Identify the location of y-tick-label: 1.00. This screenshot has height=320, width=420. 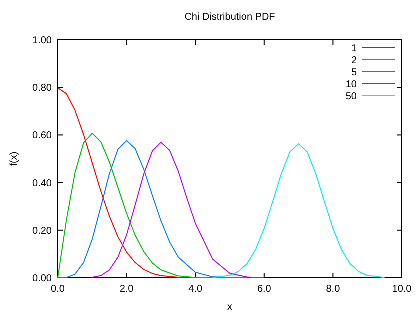
(42, 41).